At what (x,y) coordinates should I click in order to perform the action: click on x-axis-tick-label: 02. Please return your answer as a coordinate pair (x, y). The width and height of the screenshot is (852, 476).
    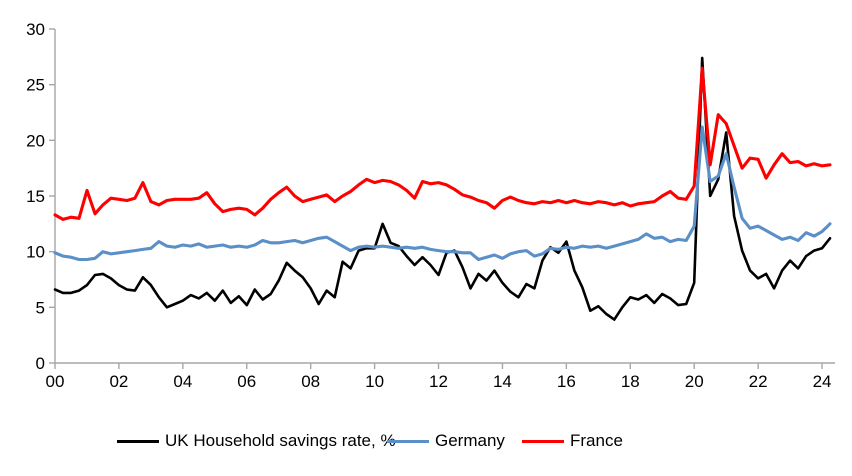
    Looking at the image, I should click on (118, 381).